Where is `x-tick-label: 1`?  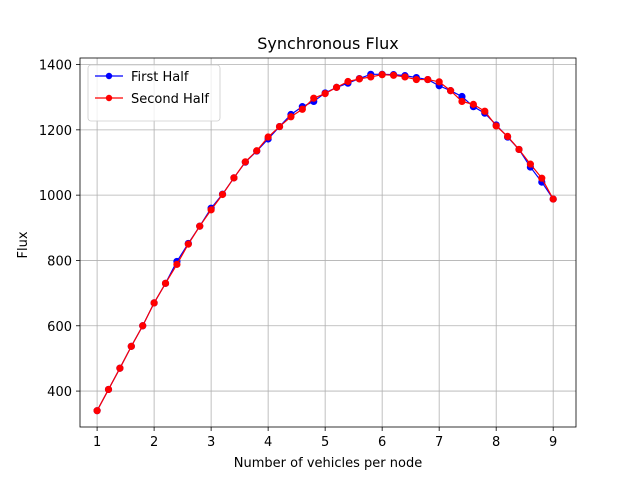
x-tick-label: 1 is located at coordinates (97, 442).